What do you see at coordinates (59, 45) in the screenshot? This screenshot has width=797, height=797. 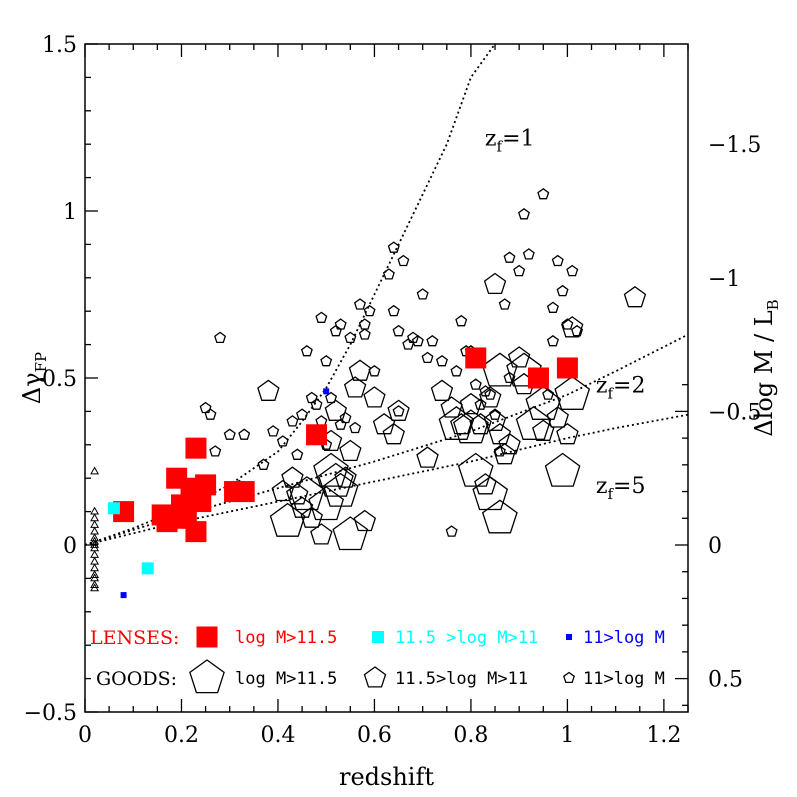 I see `y-tick-label: 1.5` at bounding box center [59, 45].